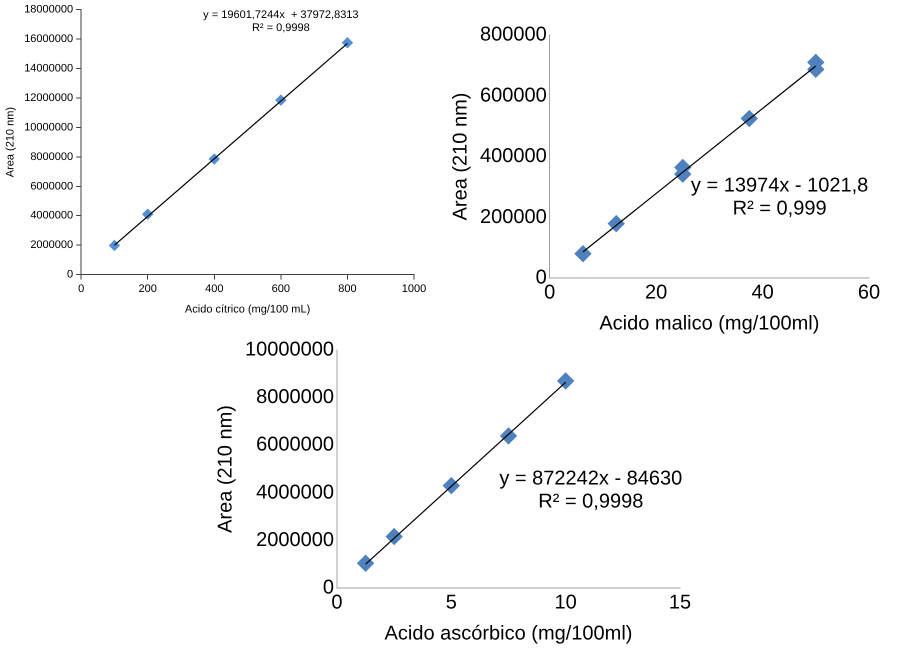 Image resolution: width=899 pixels, height=650 pixels. I want to click on x-tick-label: 200, so click(147, 289).